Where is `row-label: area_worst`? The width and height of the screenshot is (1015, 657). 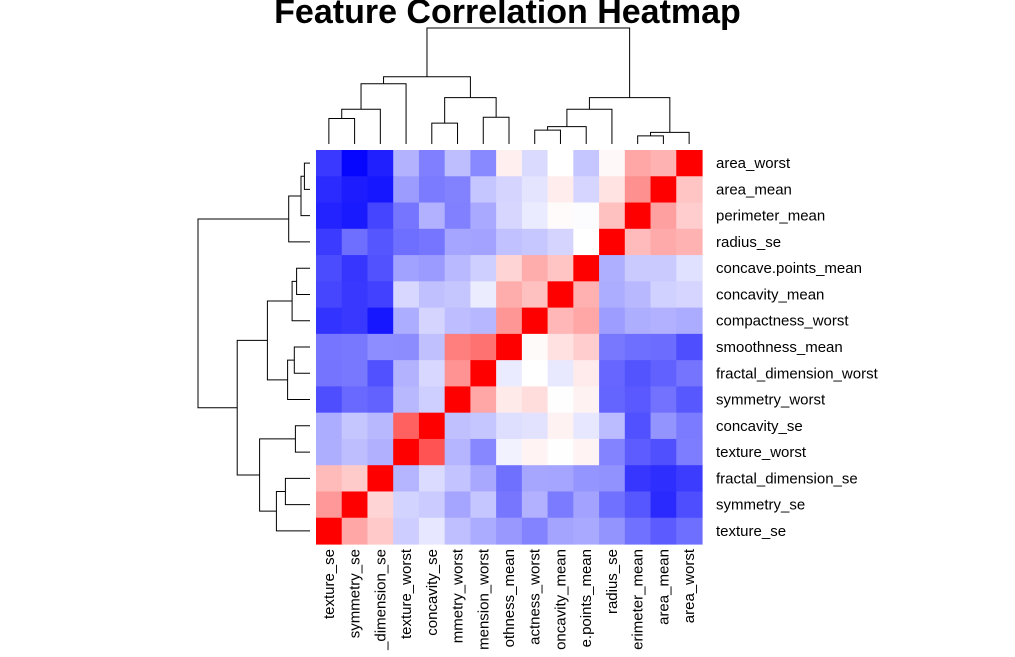 row-label: area_worst is located at coordinates (753, 163).